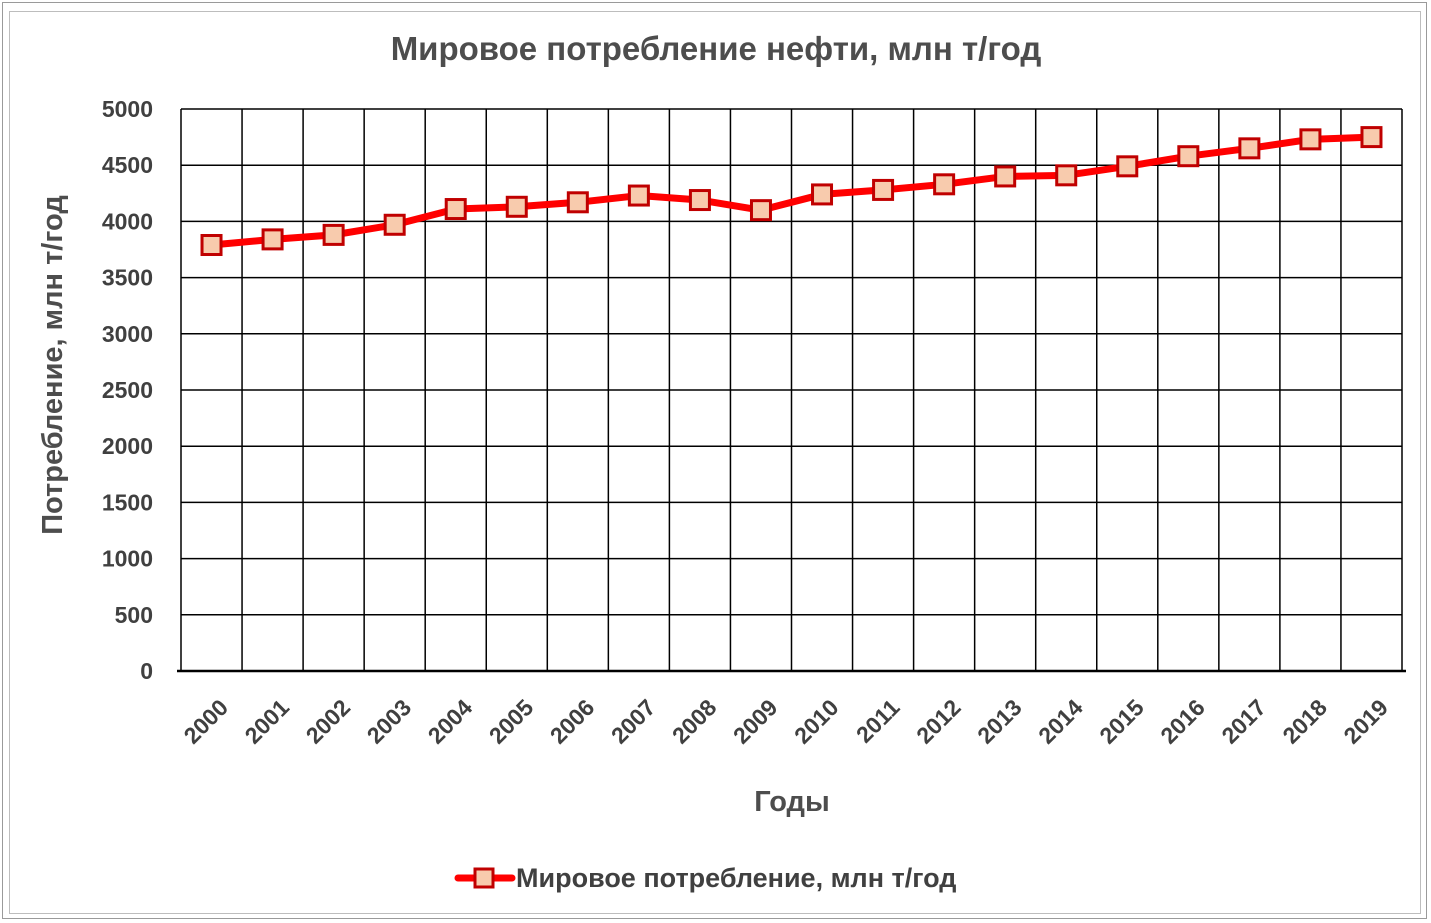 The image size is (1431, 923). What do you see at coordinates (127, 502) in the screenshot?
I see `y-tick-label: 1500` at bounding box center [127, 502].